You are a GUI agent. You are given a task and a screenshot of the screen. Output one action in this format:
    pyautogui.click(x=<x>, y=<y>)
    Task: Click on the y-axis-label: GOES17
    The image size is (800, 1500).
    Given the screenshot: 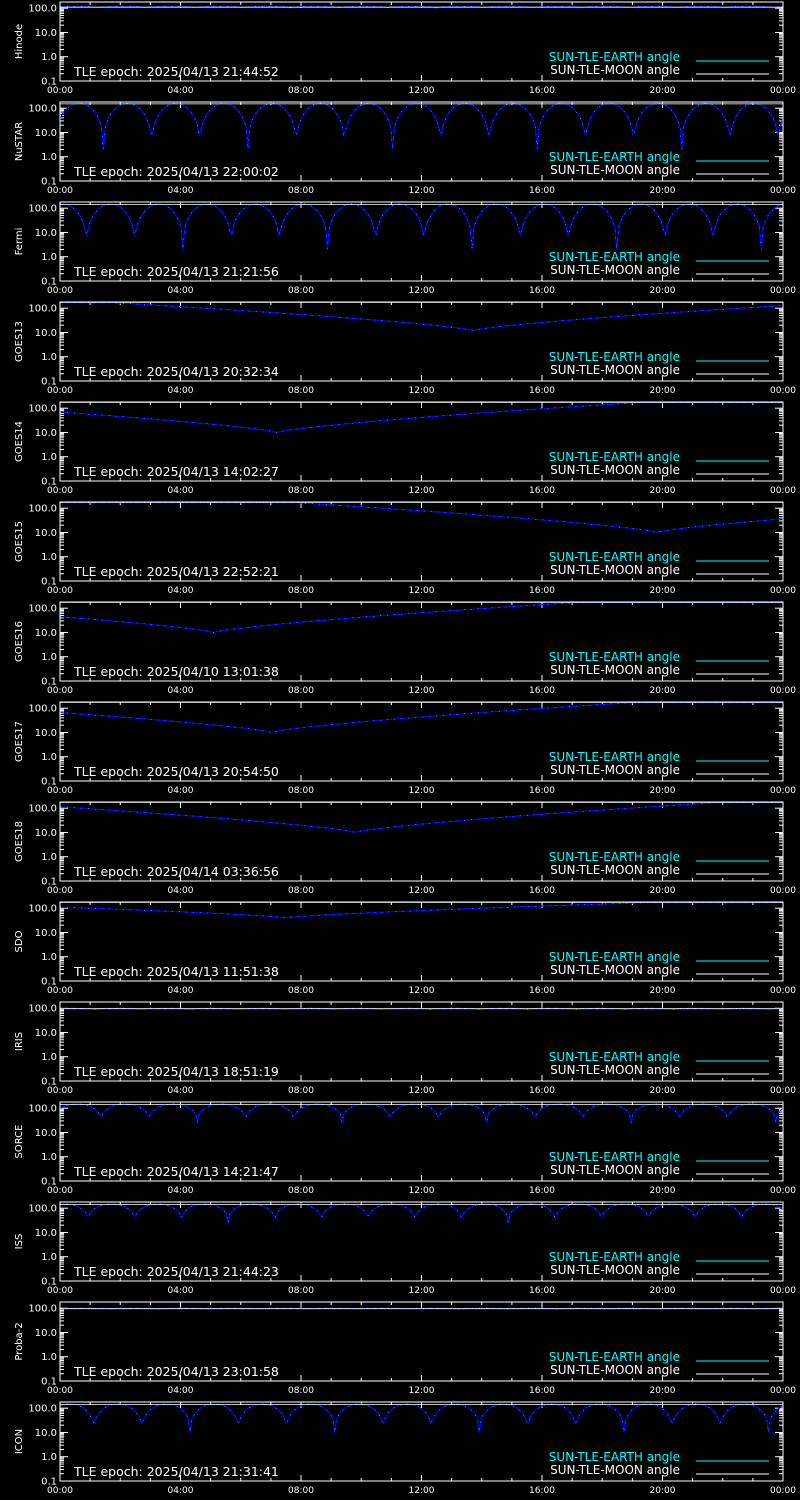 What is the action you would take?
    pyautogui.click(x=19, y=741)
    